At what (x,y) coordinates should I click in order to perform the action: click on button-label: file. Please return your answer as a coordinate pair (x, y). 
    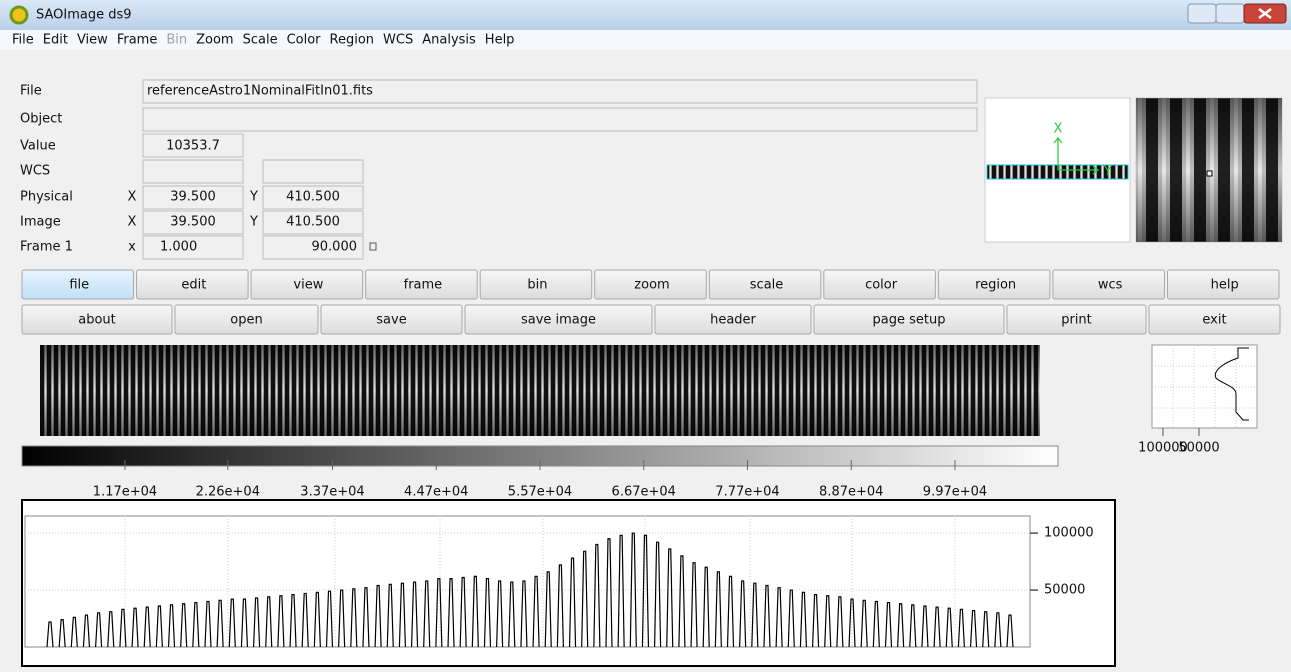
    Looking at the image, I should click on (79, 285).